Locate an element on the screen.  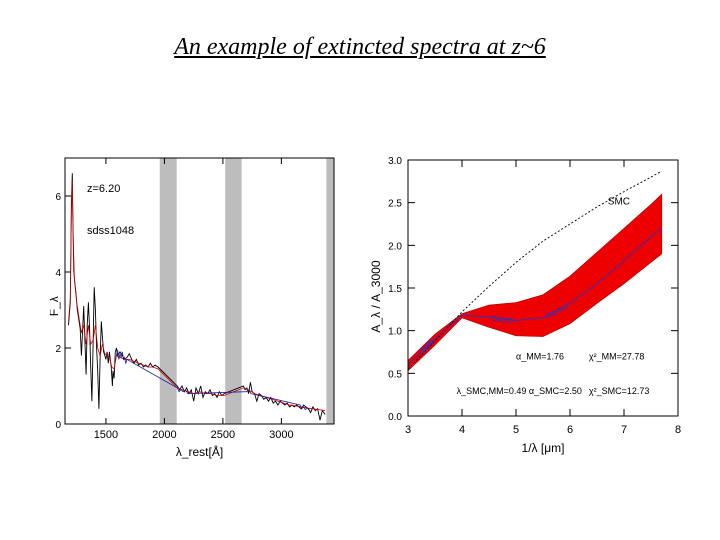
lambda-smc-mm-annotation: λ_SMC,MM=0.49 α_SMC=2.50 is located at coordinates (519, 391).